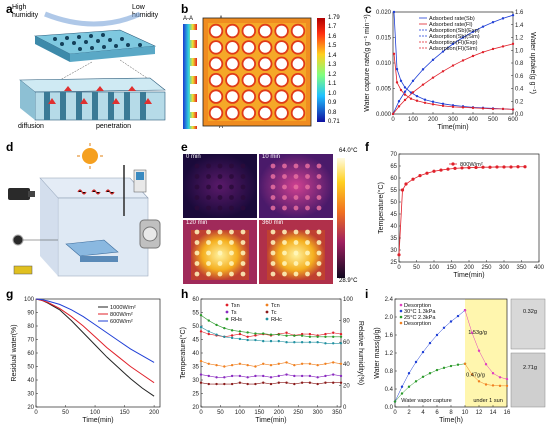 Image resolution: width=549 pixels, height=430 pixels. I want to click on legend-label: Adsorption(Fl)(Exp), so click(453, 43).